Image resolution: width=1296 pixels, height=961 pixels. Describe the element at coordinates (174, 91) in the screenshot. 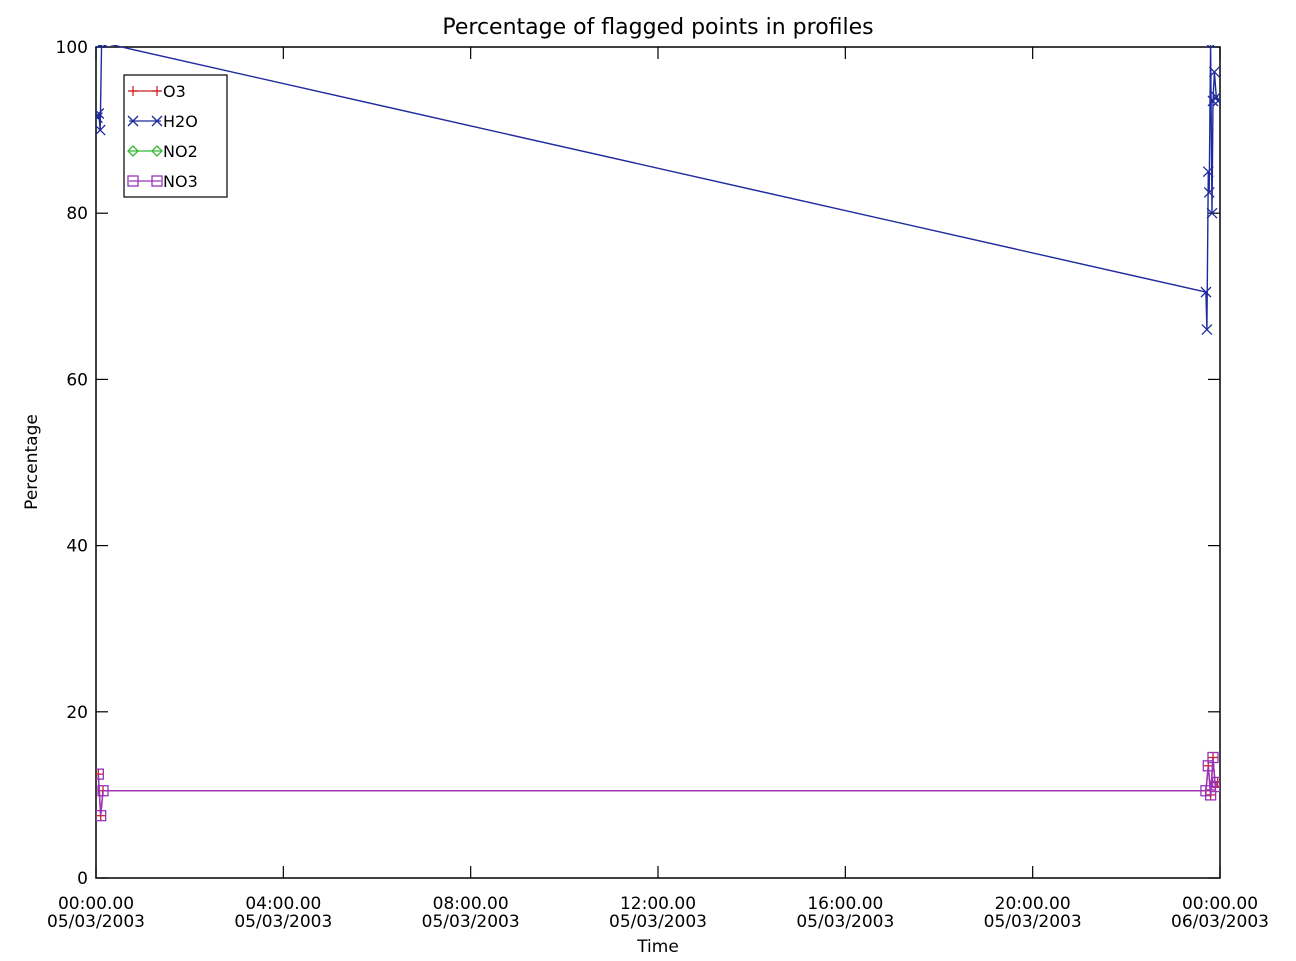

I see `legend-label: O3` at that location.